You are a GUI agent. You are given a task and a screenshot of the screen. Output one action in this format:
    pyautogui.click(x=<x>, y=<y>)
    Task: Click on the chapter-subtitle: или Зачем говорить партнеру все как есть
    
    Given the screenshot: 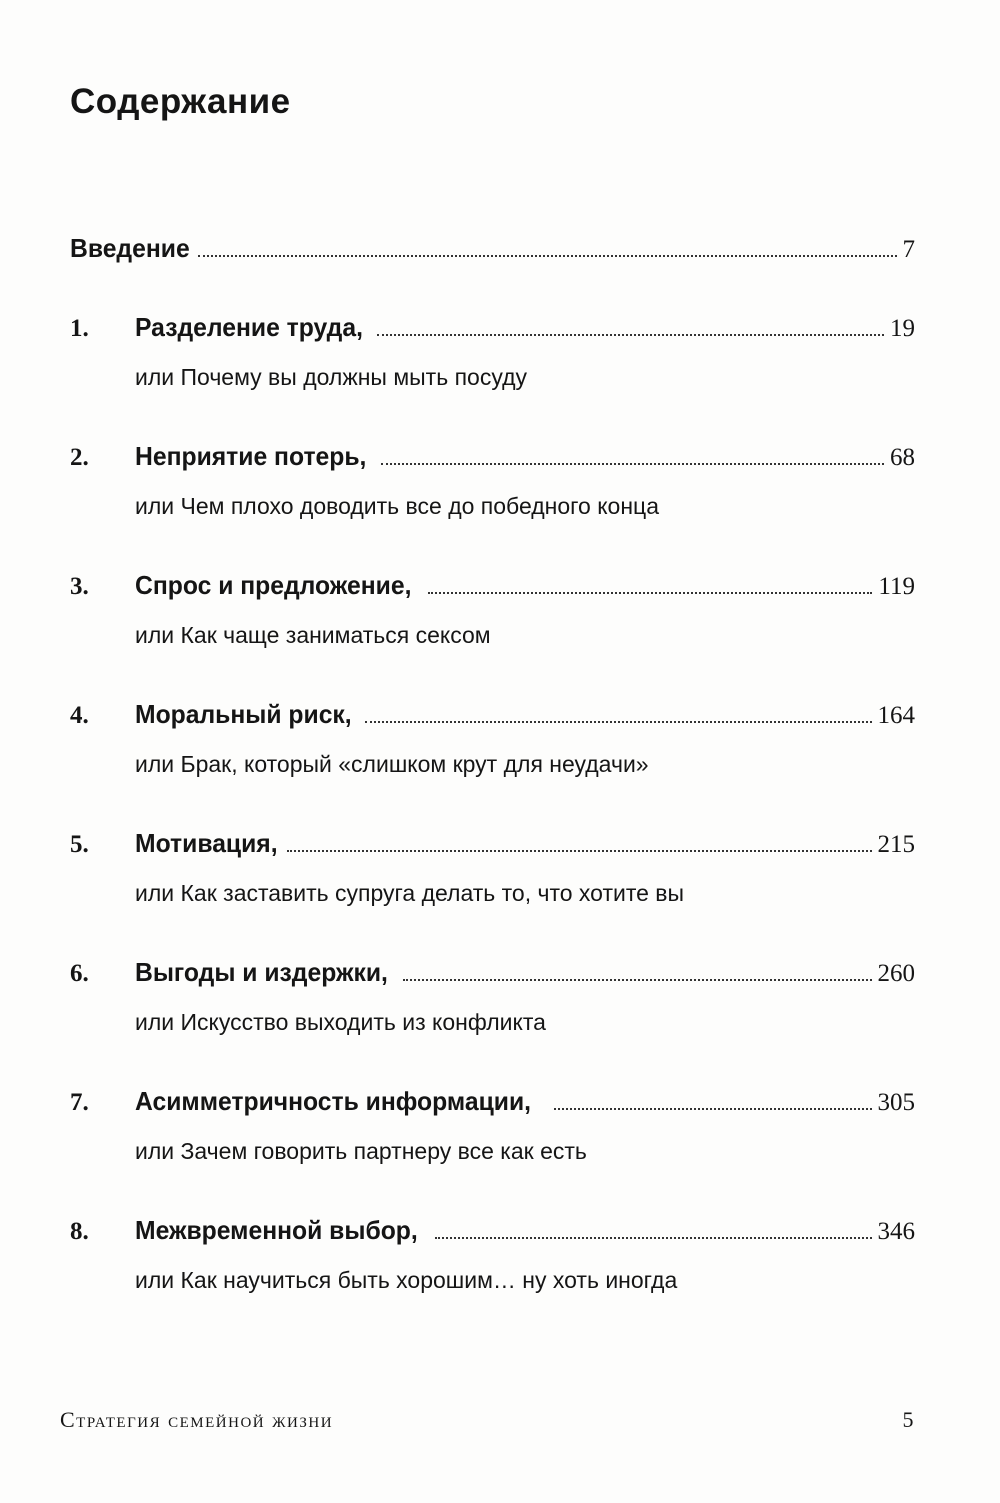 What is the action you would take?
    pyautogui.click(x=361, y=1151)
    